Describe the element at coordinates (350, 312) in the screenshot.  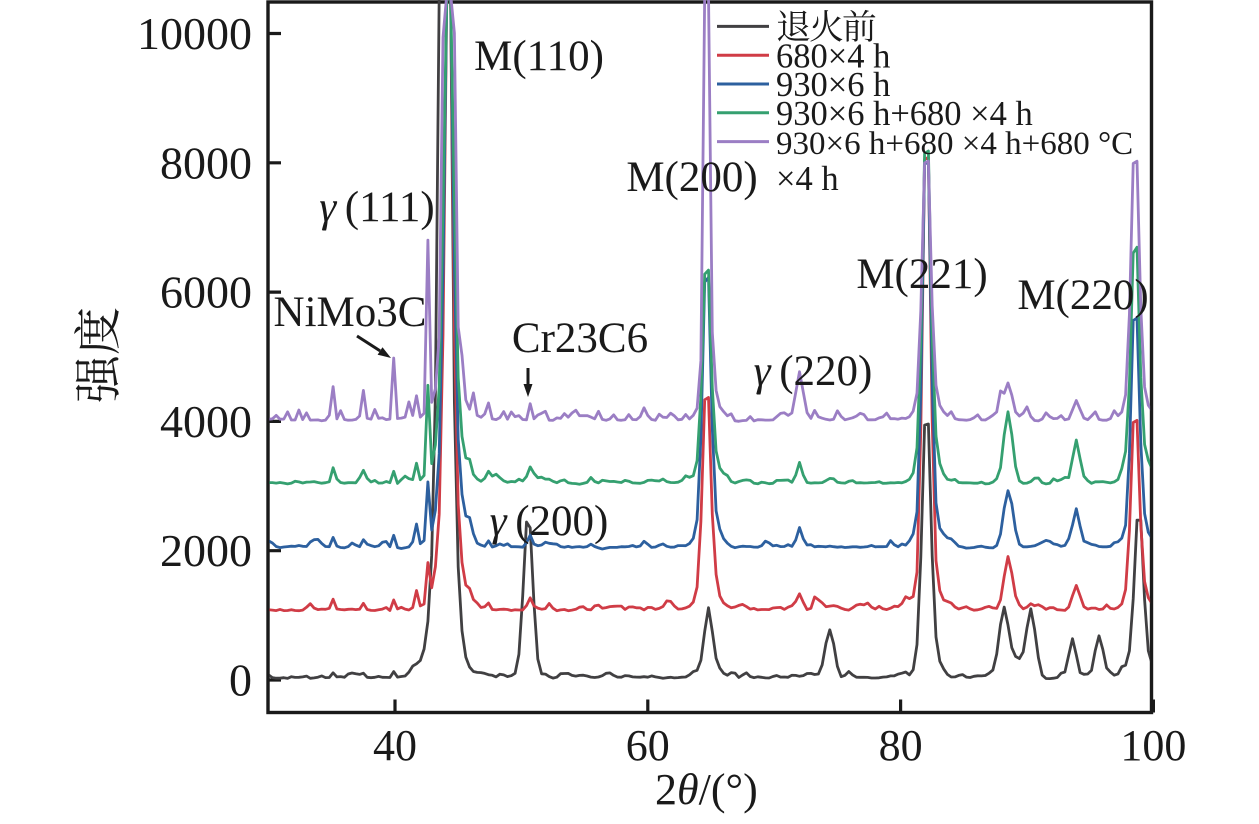
I see `svg-text: NiMo3C` at that location.